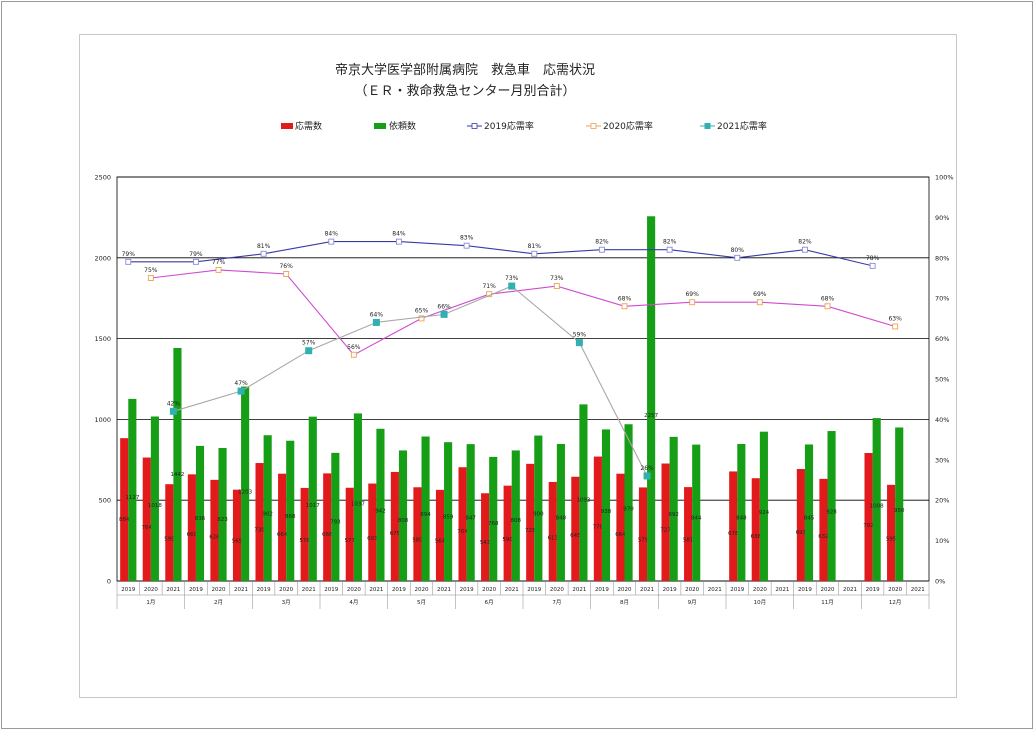  I want to click on x-tick-month: 2月, so click(218, 602).